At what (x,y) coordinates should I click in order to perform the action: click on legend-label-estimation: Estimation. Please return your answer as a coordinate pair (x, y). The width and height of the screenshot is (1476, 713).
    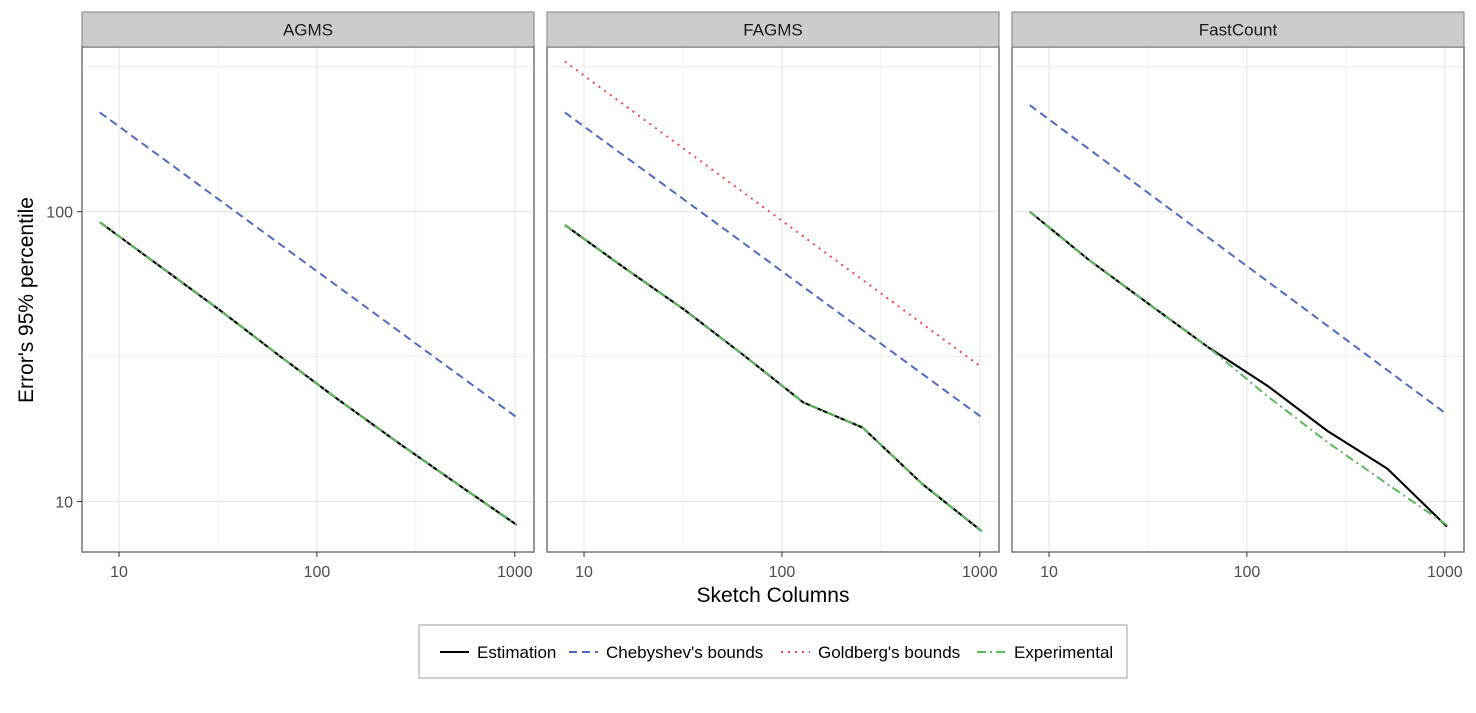
    Looking at the image, I should click on (516, 652).